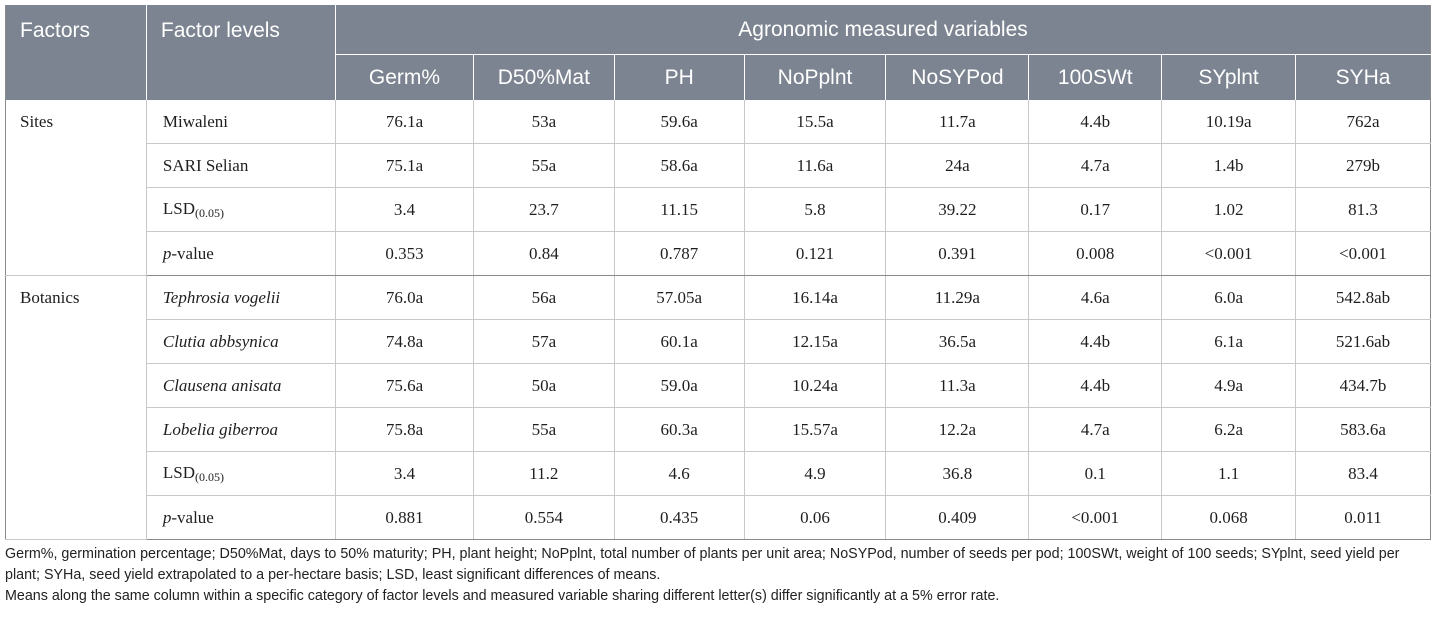 This screenshot has height=623, width=1435. I want to click on value-cell: 11.29a, so click(957, 297).